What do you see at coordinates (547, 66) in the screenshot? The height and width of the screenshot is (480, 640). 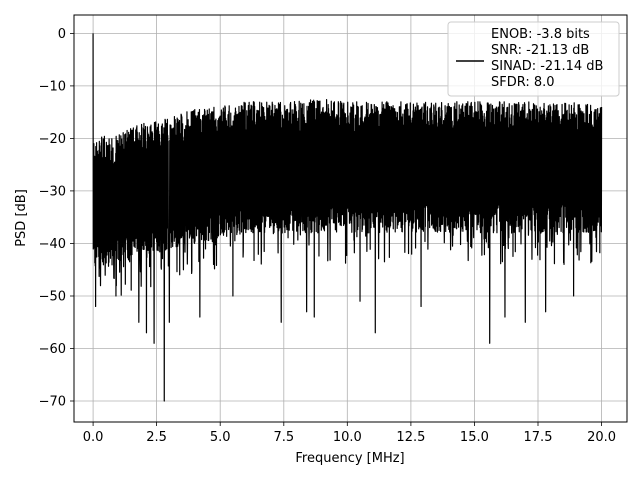 I see `legend-entry-text: SINAD: -21.14 dB` at bounding box center [547, 66].